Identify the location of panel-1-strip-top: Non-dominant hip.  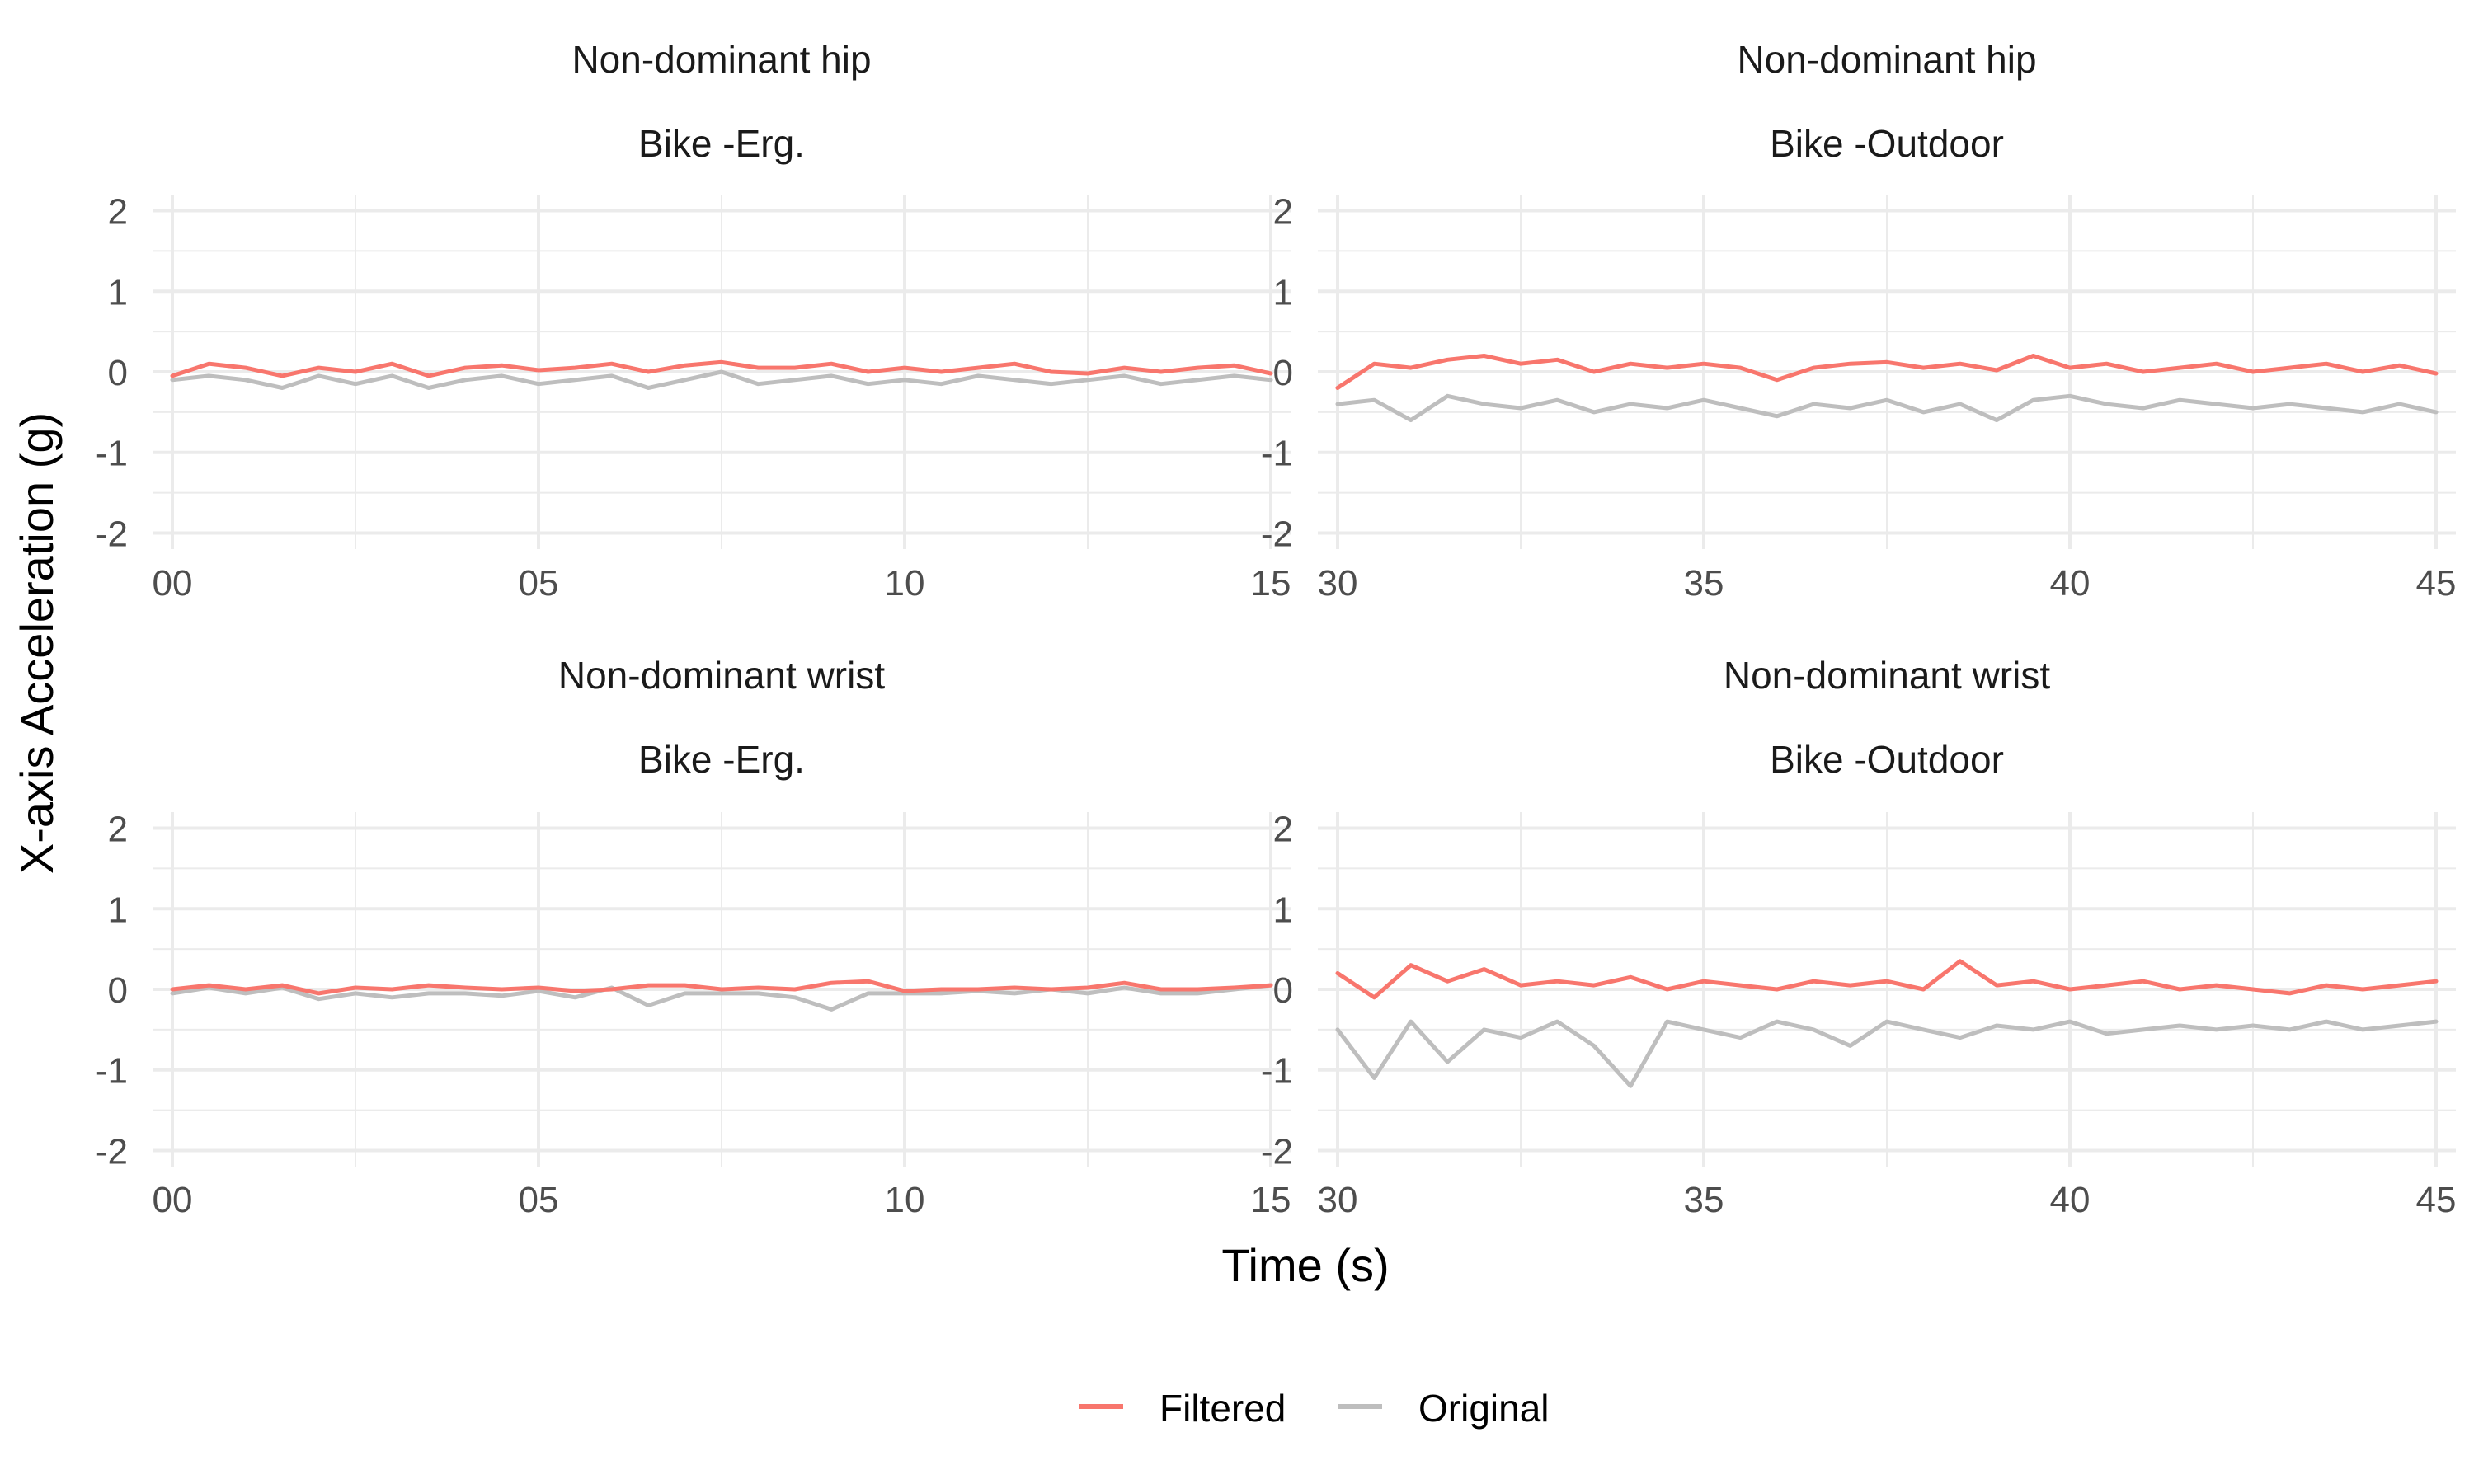
(721, 59).